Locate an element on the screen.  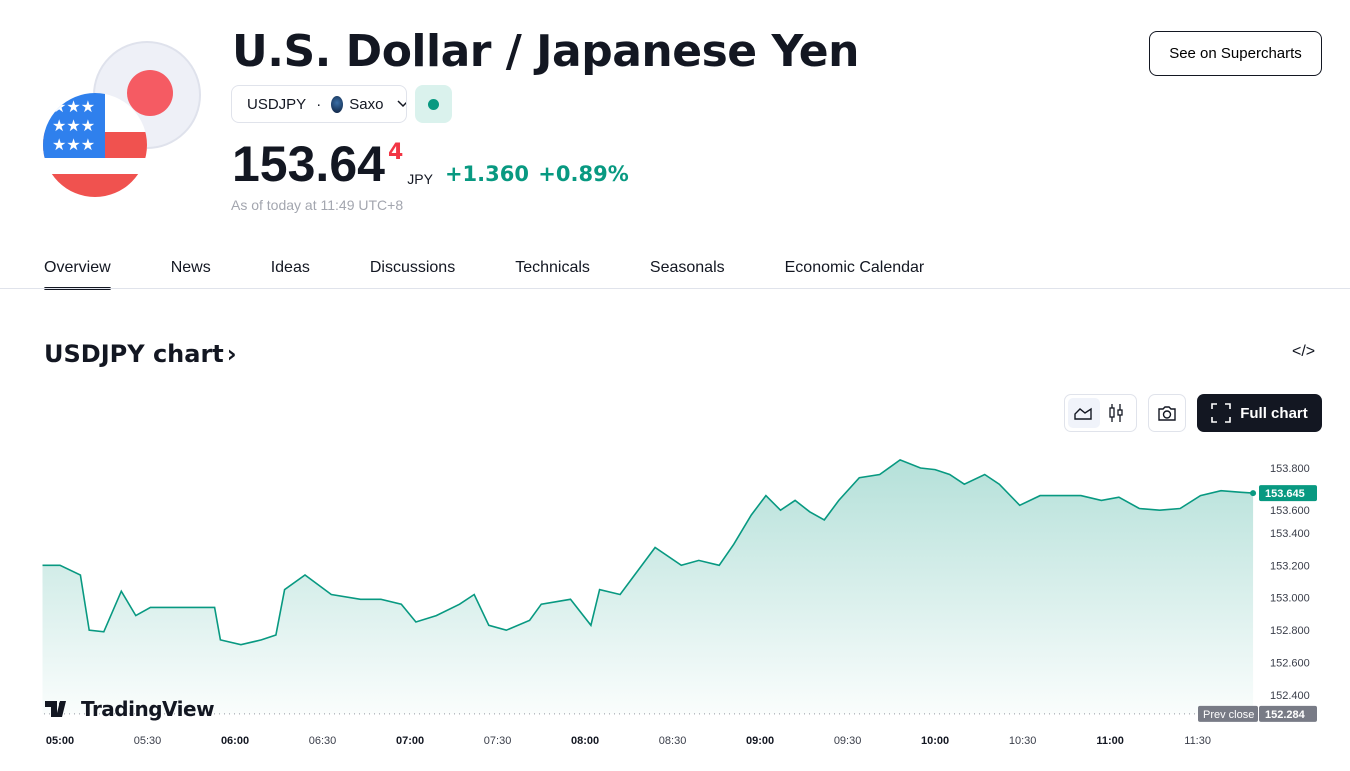
last-price-text: 153.645 is located at coordinates (1285, 494).